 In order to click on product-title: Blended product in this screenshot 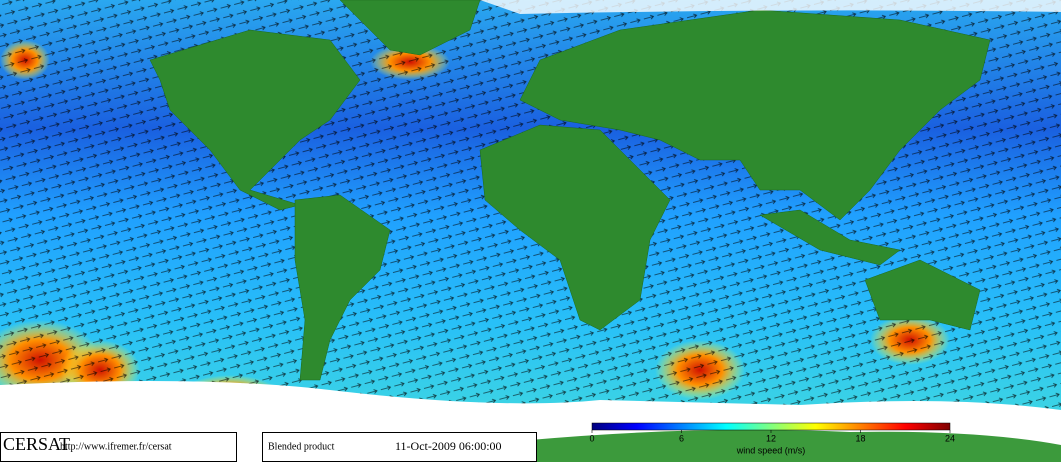, I will do `click(301, 446)`.